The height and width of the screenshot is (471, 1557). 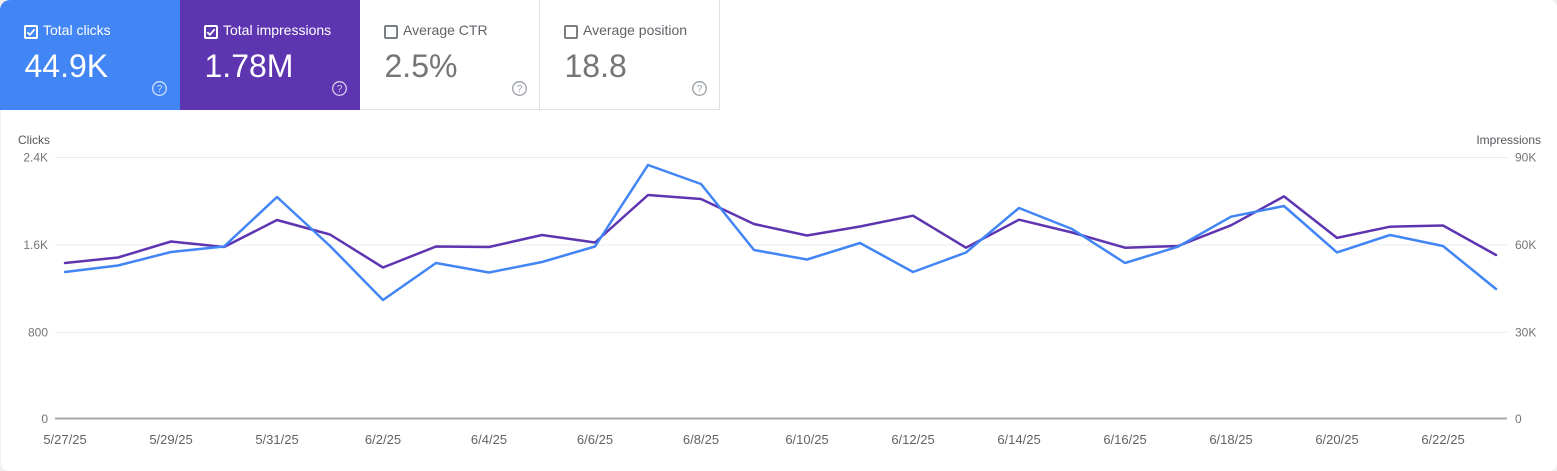 I want to click on svg-text: 6/2/25, so click(x=383, y=439).